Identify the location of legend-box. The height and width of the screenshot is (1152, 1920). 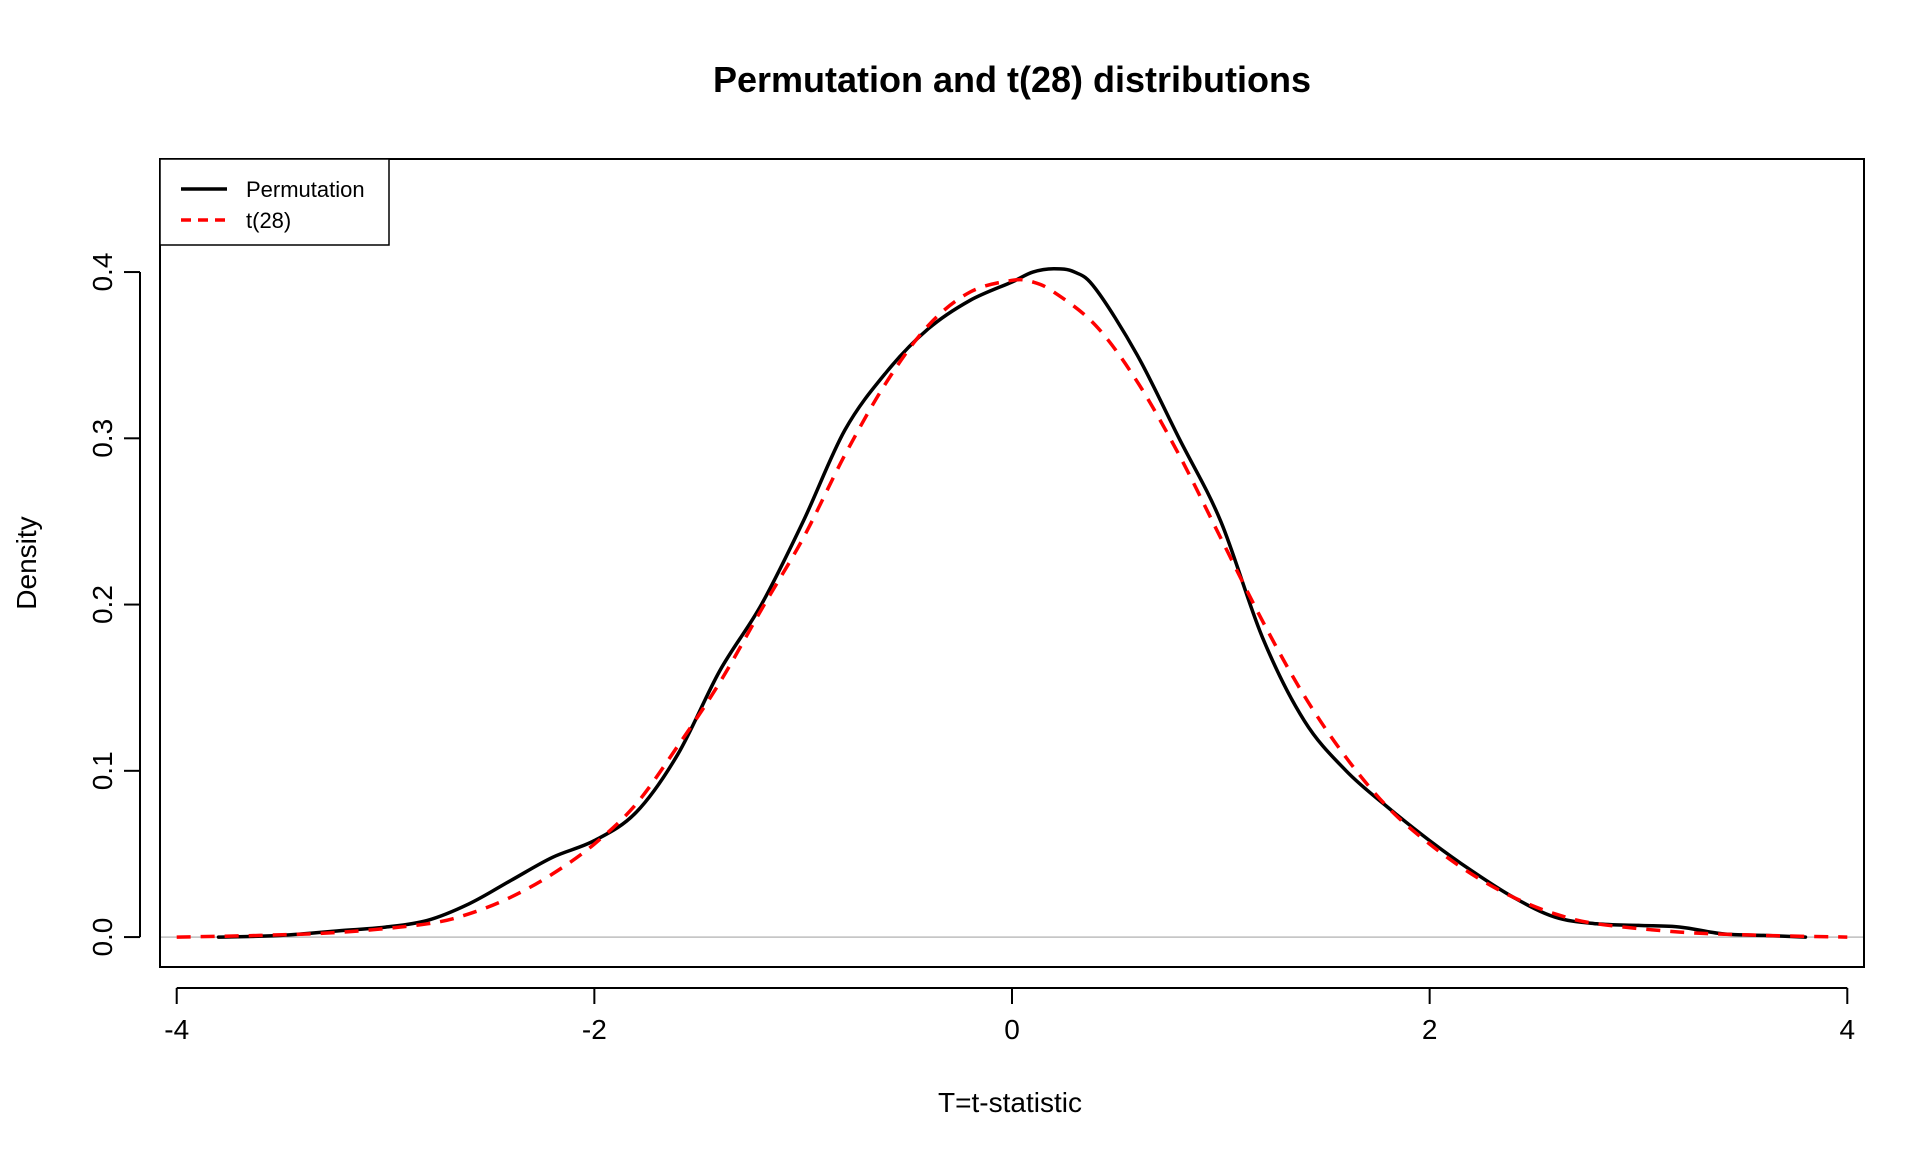
(274, 202).